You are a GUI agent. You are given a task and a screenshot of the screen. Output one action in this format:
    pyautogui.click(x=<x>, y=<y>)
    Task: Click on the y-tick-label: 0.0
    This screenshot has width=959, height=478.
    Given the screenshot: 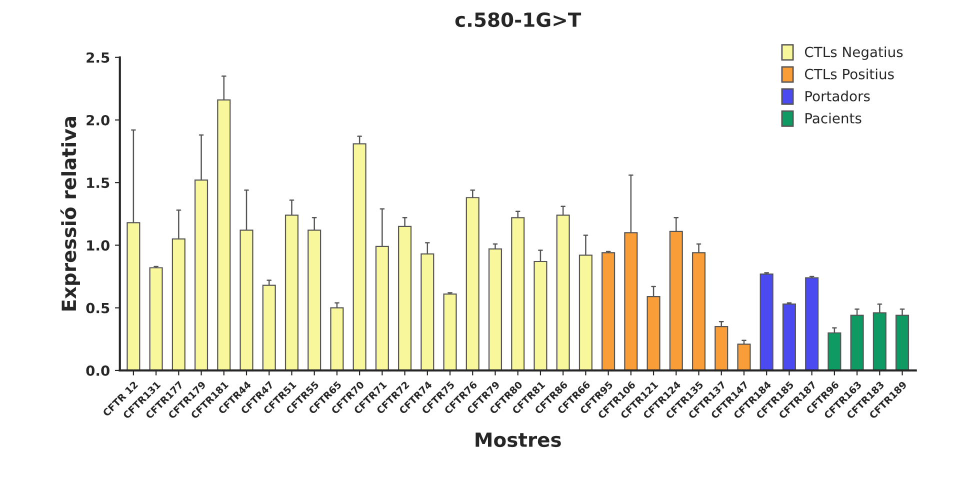 What is the action you would take?
    pyautogui.click(x=98, y=370)
    